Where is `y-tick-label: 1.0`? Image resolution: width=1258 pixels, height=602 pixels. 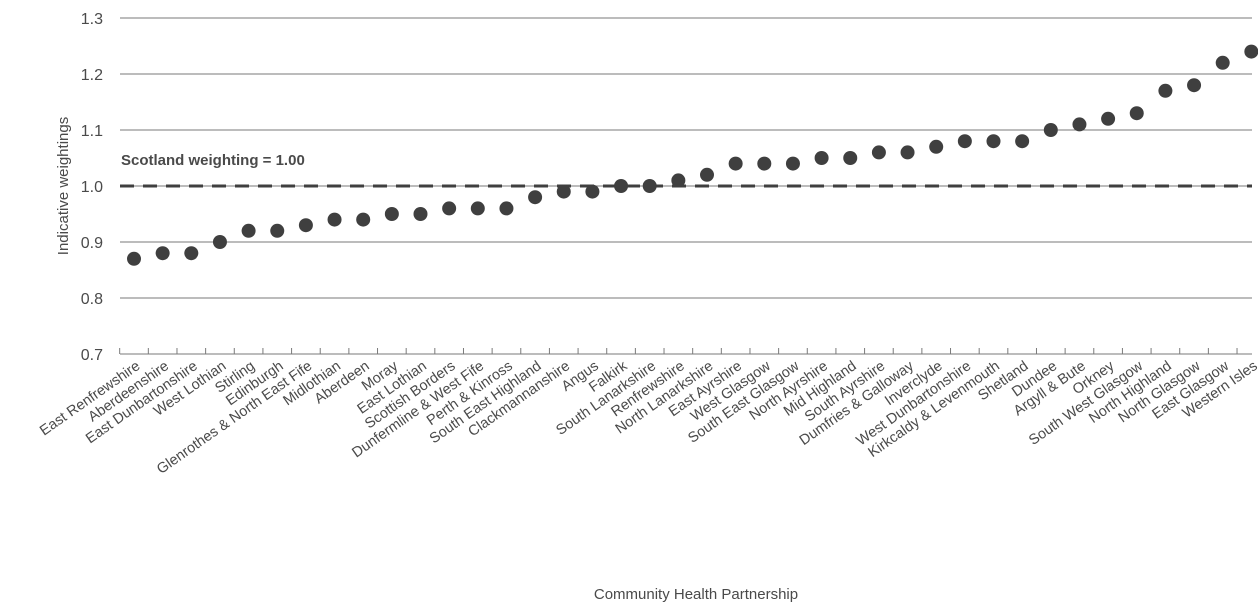
y-tick-label: 1.0 is located at coordinates (92, 187).